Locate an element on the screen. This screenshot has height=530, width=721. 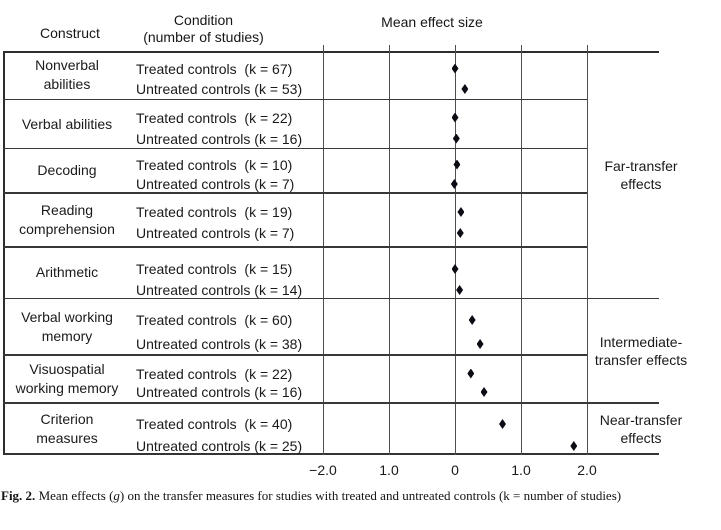
construct-label: Nonverbal abilities is located at coordinates (67, 75).